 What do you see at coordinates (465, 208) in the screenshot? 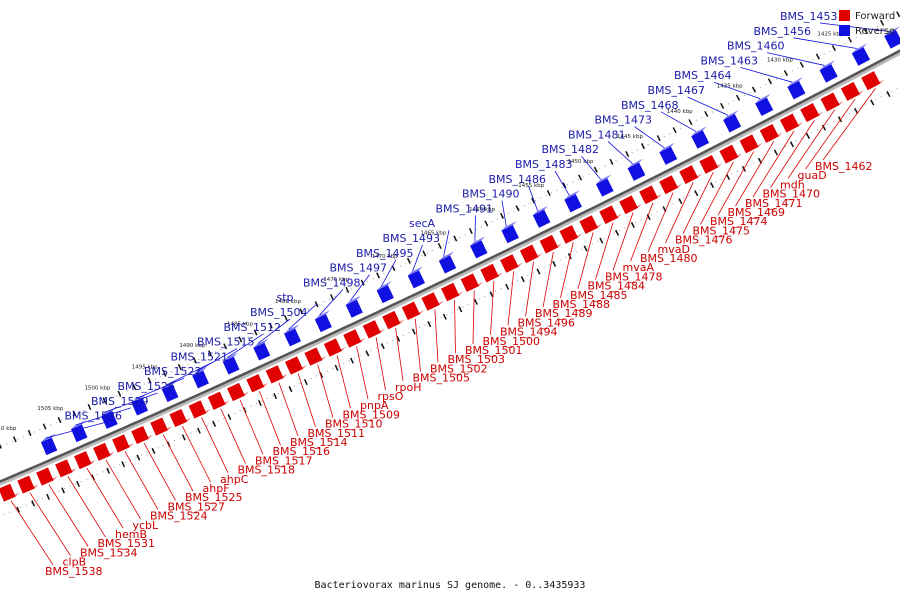
I see `svg-text: BMS_1491` at bounding box center [465, 208].